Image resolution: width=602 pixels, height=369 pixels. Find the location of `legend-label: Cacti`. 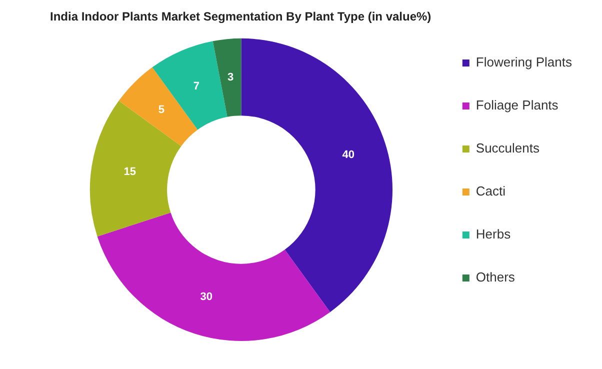

legend-label: Cacti is located at coordinates (491, 191).